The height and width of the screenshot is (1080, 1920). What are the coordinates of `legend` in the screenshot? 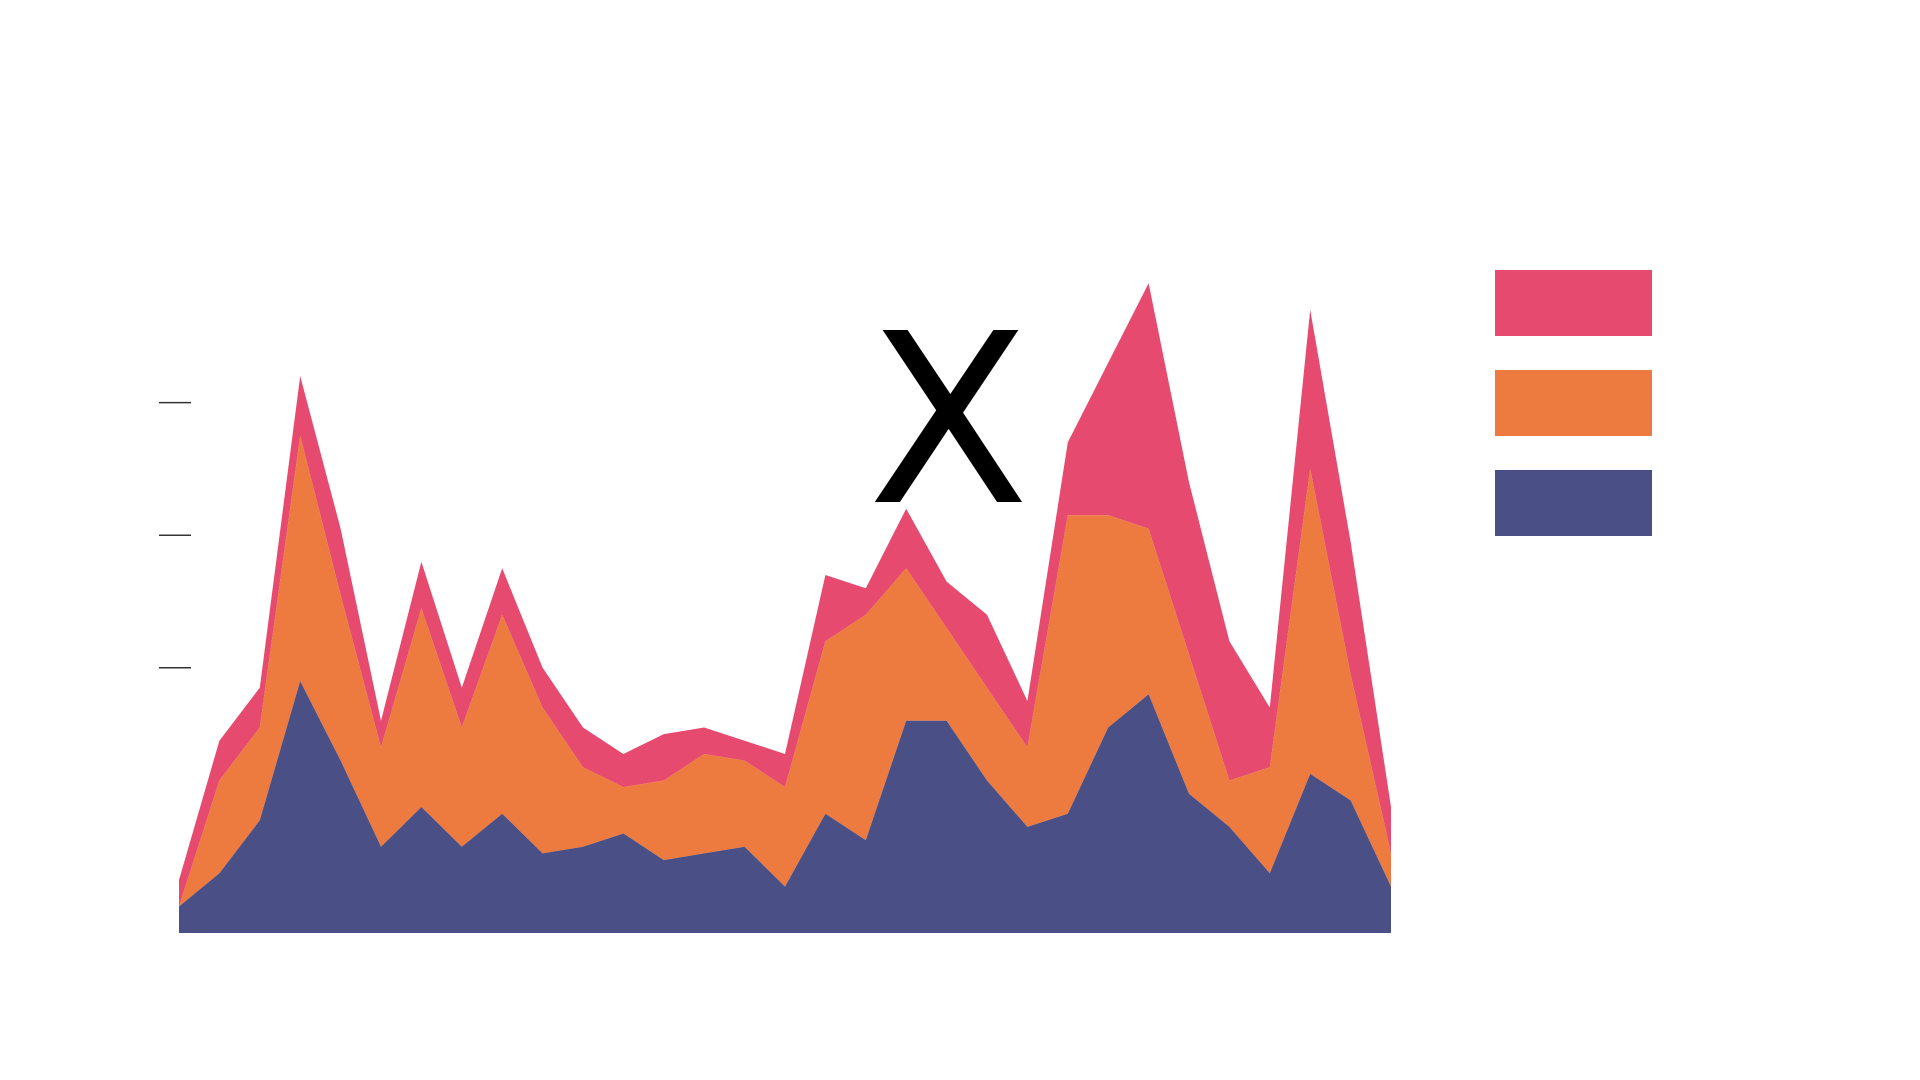 It's located at (1573, 403).